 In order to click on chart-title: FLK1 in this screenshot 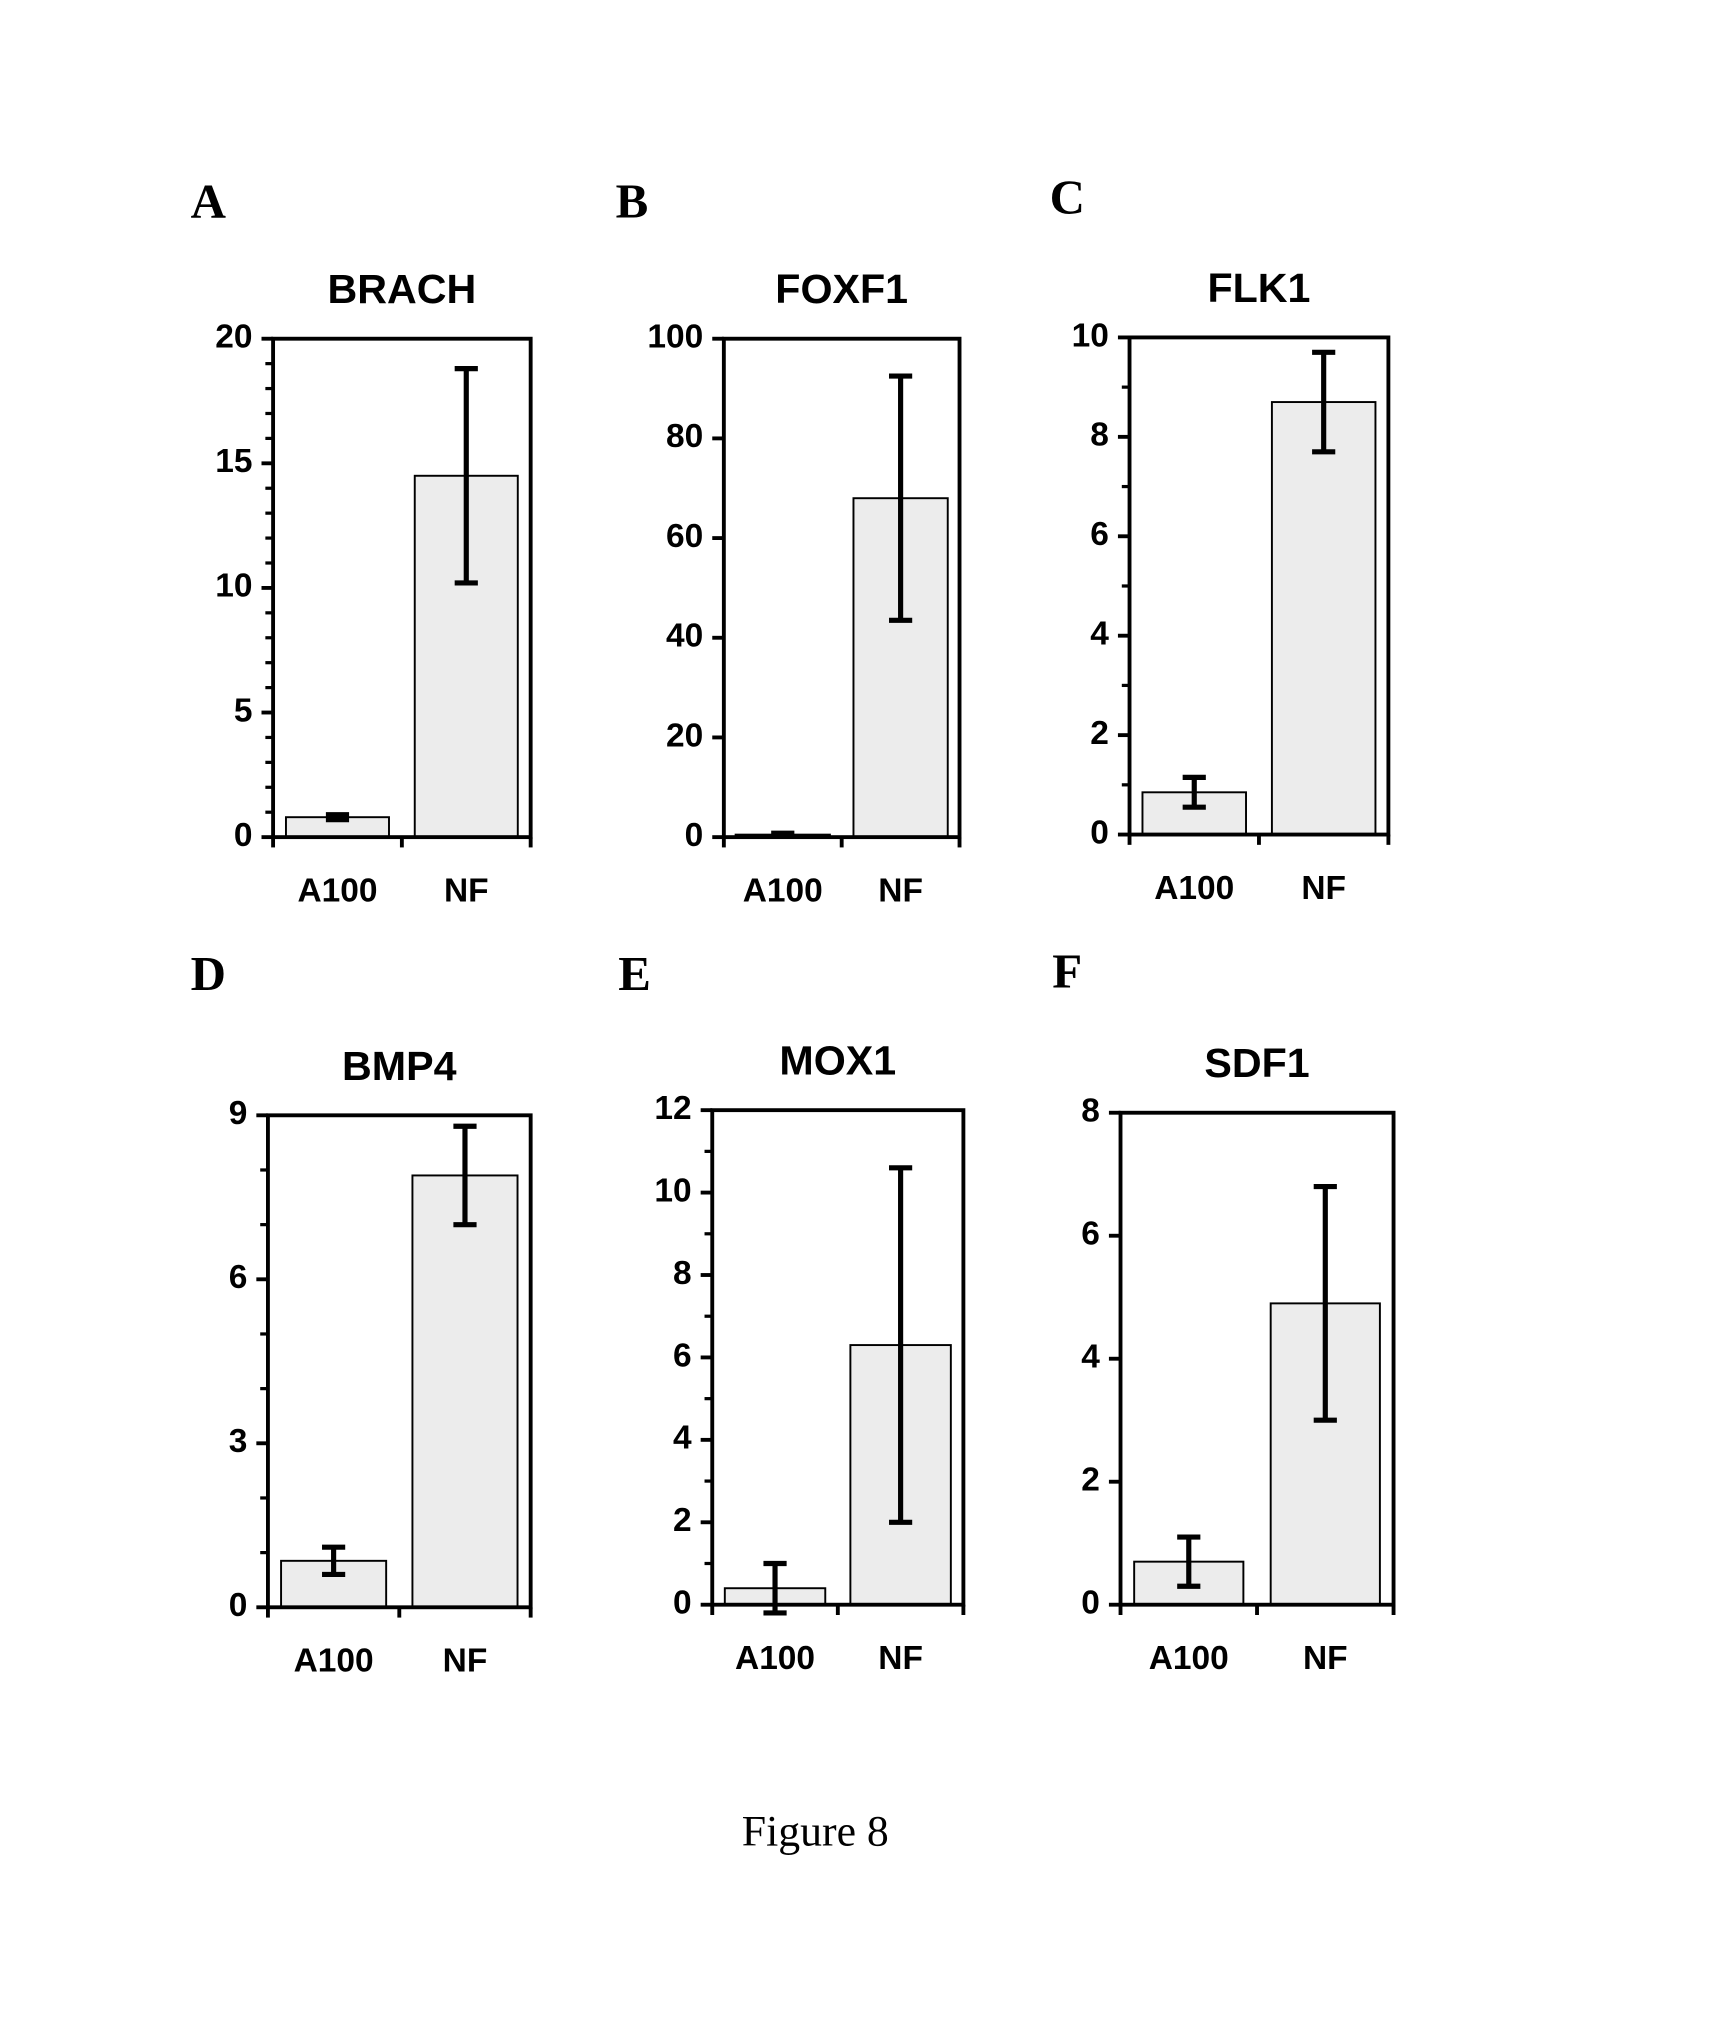, I will do `click(1258, 288)`.